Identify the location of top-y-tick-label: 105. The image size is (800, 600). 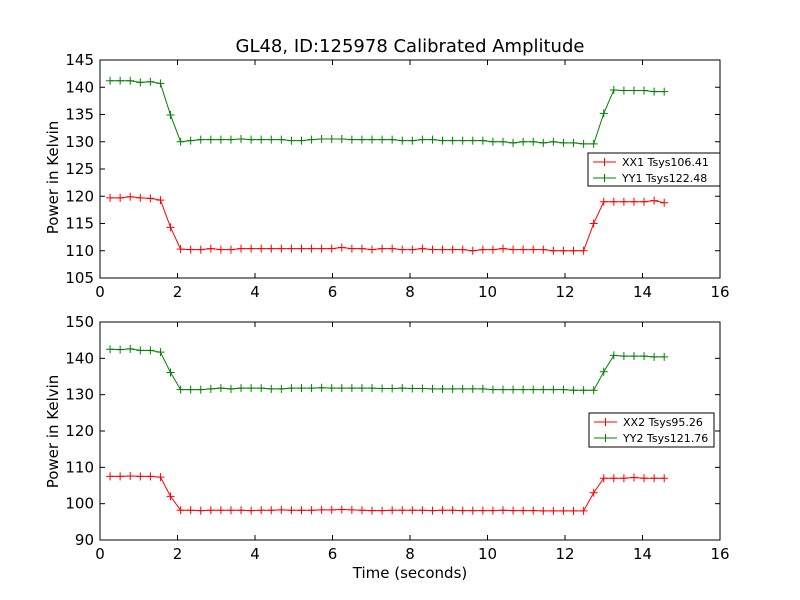
(79, 278).